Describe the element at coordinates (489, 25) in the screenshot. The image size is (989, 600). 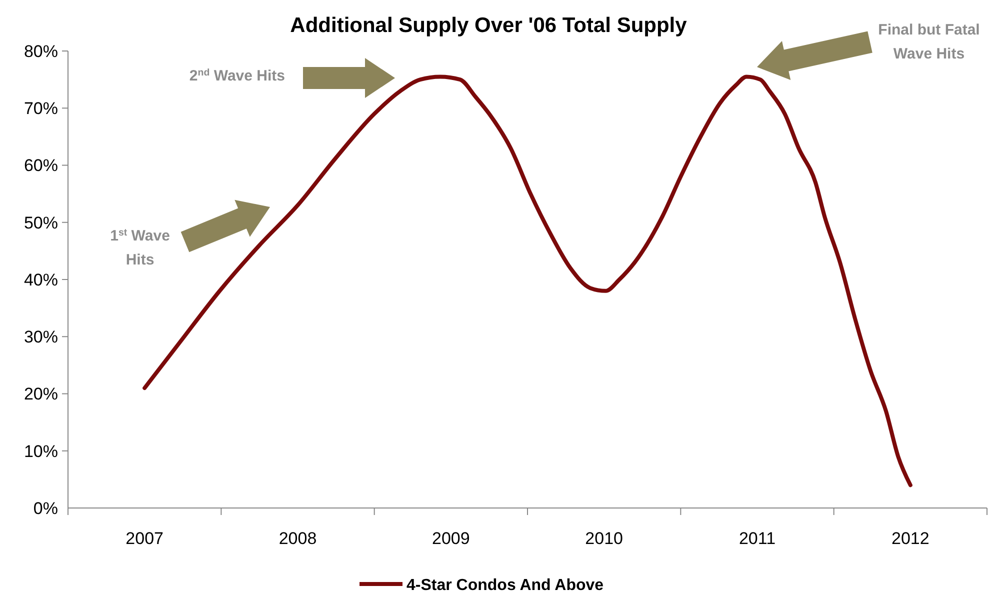
I see `chart-title: Additional Supply Over '06 Total Supply` at that location.